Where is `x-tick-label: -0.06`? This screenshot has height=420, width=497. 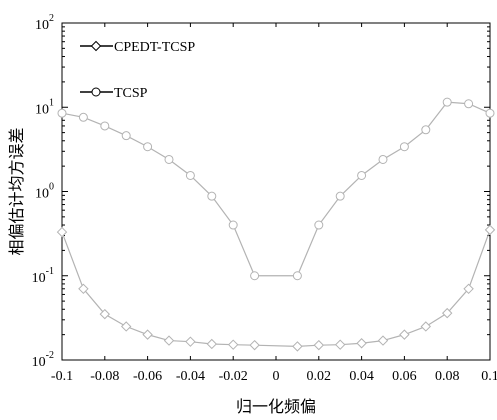 x-tick-label: -0.06 is located at coordinates (147, 376).